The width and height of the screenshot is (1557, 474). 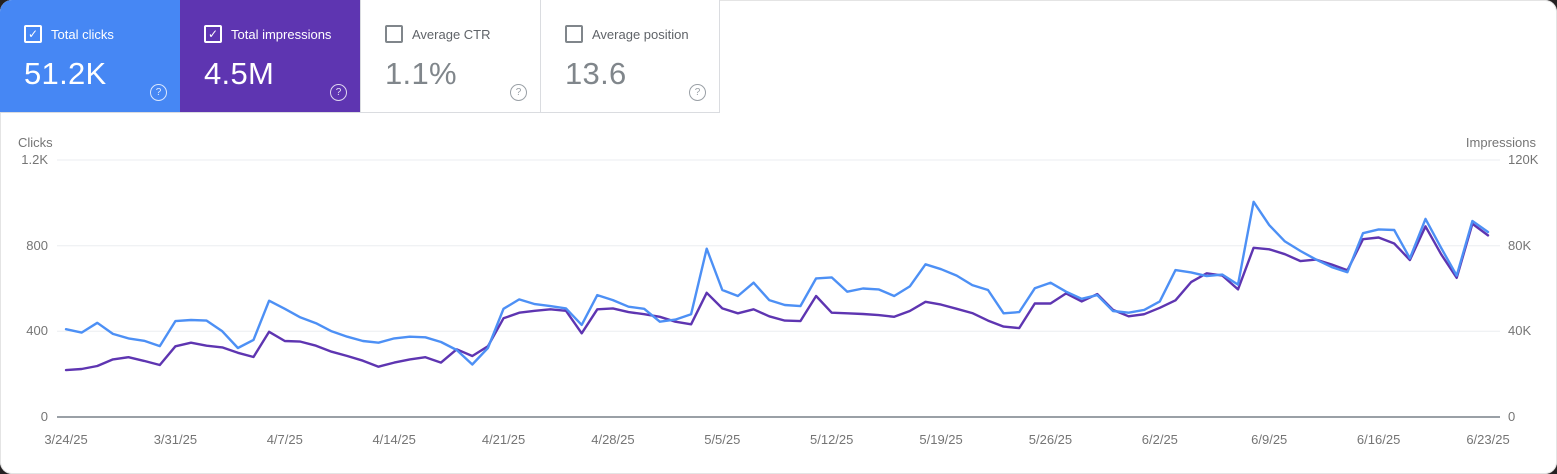 What do you see at coordinates (65, 73) in the screenshot?
I see `card-value: 51.2K` at bounding box center [65, 73].